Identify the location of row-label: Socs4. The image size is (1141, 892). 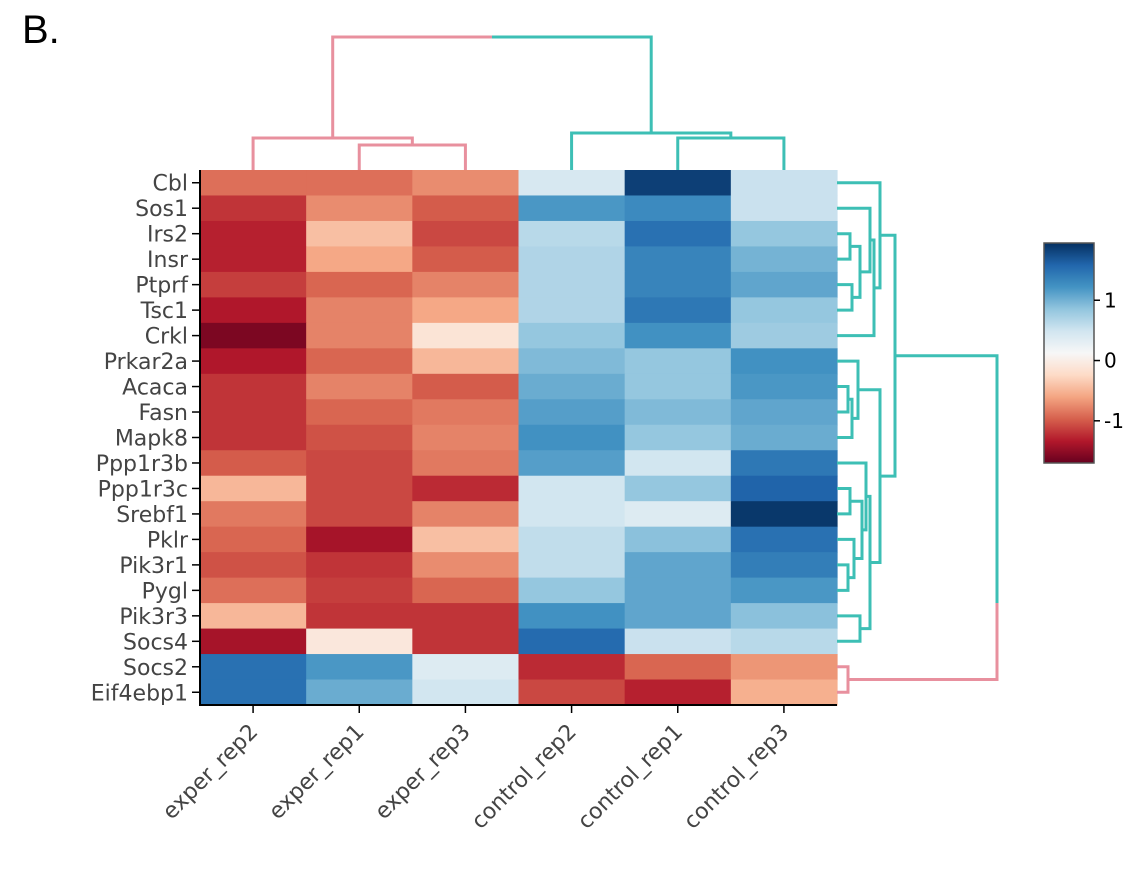
(155, 642).